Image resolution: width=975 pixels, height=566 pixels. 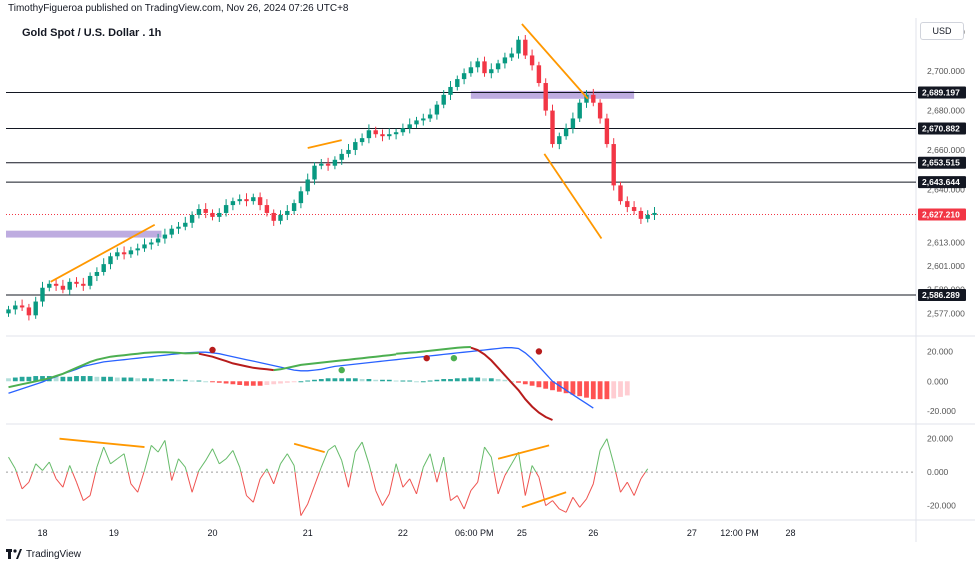 I want to click on time-tick-label: 26, so click(x=593, y=533).